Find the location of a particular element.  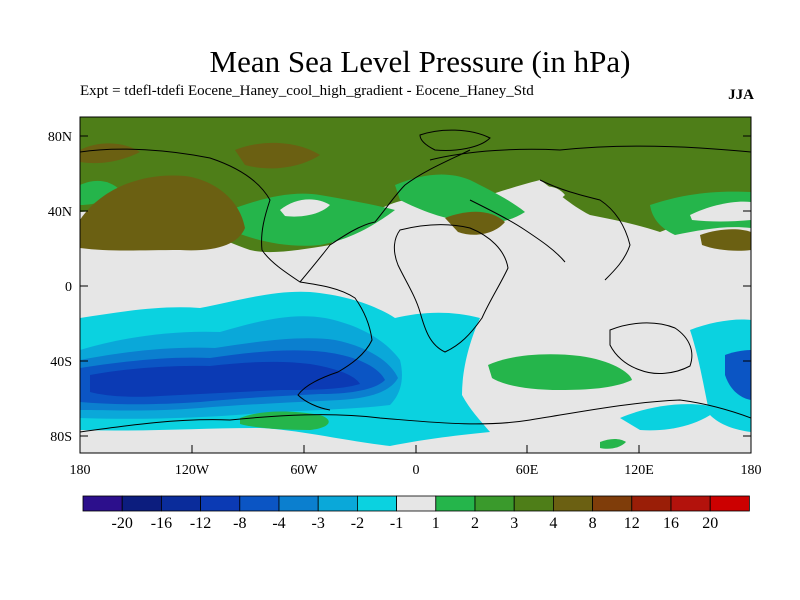

coastline-north-america is located at coordinates (275, 215).